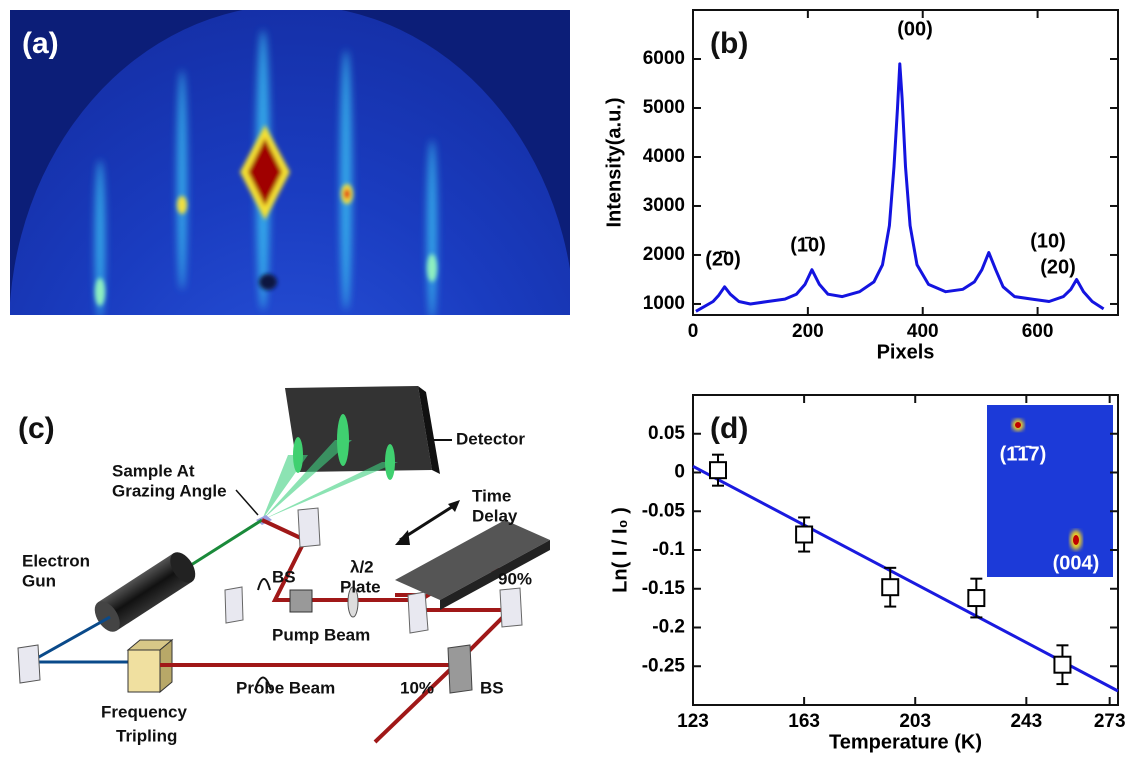 Image resolution: width=1148 pixels, height=766 pixels. Describe the element at coordinates (729, 428) in the screenshot. I see `panel-label: (d)` at that location.